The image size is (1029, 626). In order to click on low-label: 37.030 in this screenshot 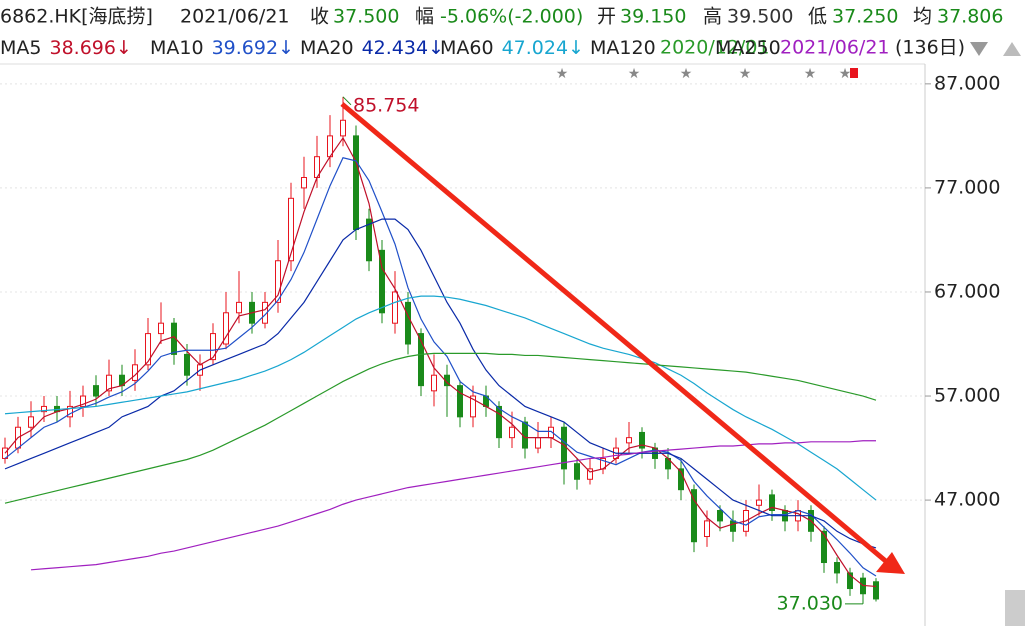, I will do `click(810, 603)`.